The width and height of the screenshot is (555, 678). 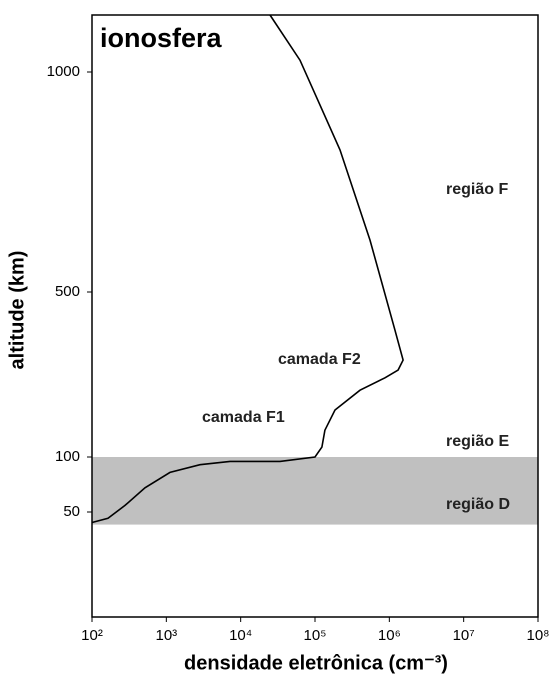 What do you see at coordinates (67, 291) in the screenshot?
I see `y-tick-label: 500` at bounding box center [67, 291].